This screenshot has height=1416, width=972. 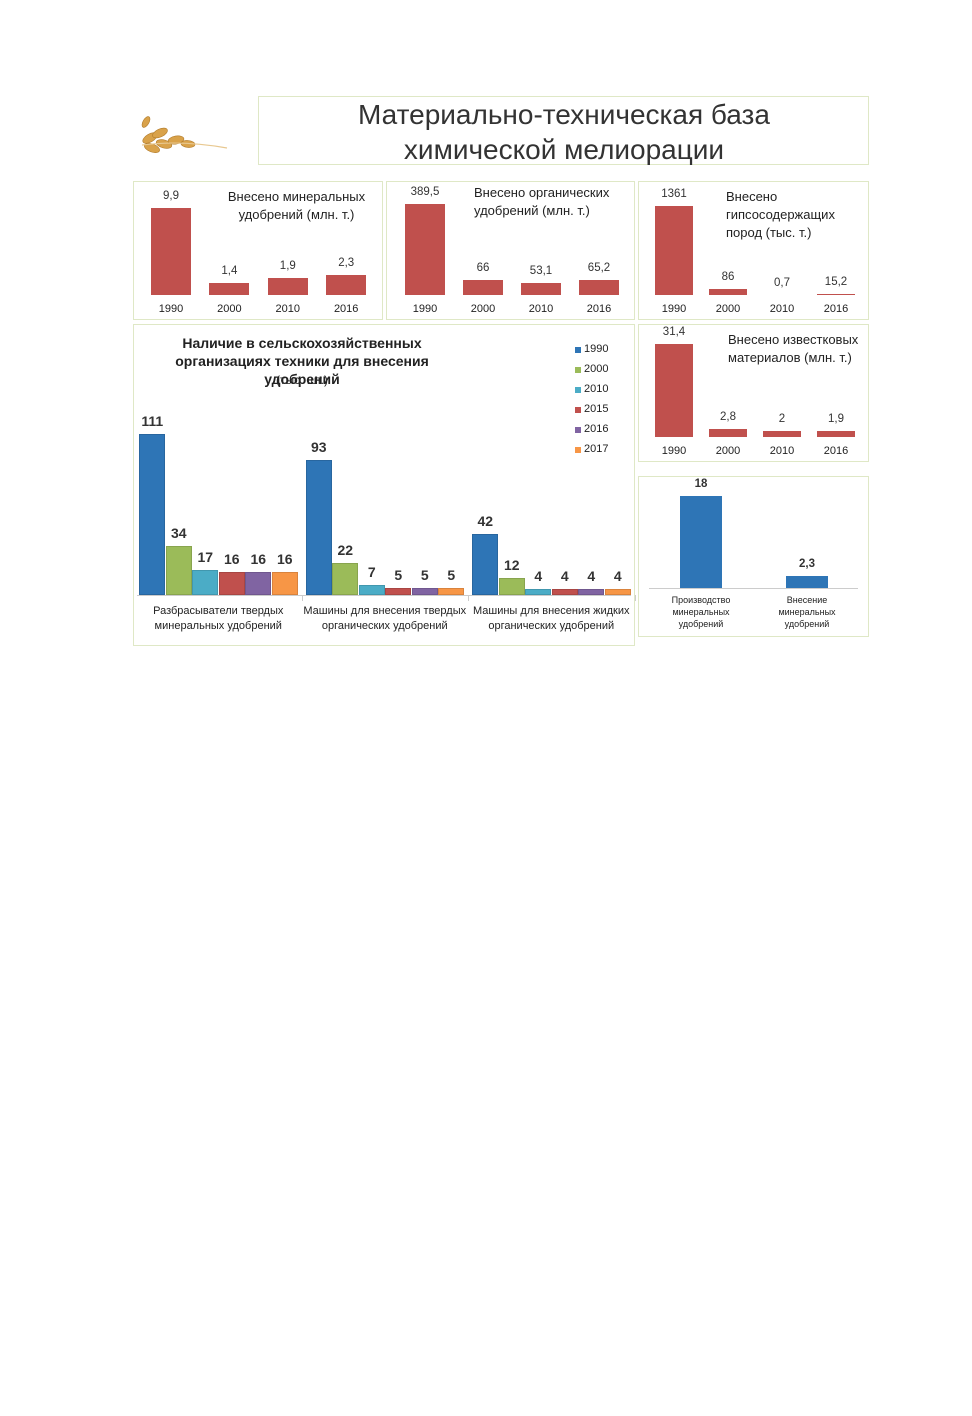 I want to click on chart-subtitle: (тыс. шт.), so click(x=302, y=380).